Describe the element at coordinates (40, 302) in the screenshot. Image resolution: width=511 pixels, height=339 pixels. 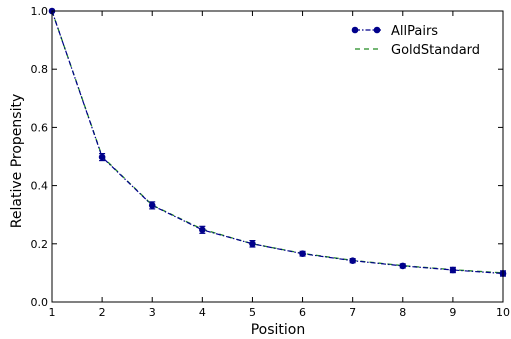
I see `y-tick-label-0.0: 0.0` at that location.